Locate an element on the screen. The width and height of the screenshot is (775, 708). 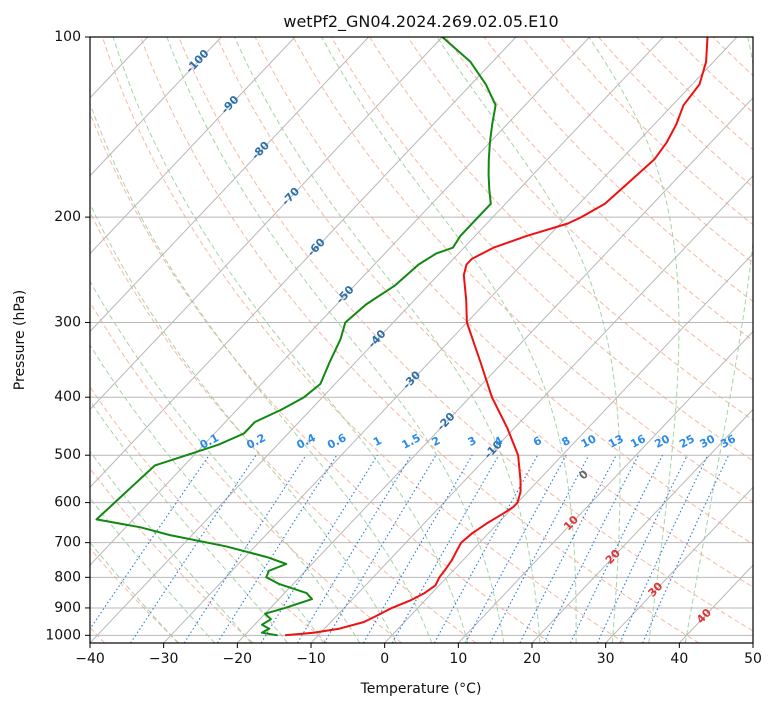
x-tick-label: 20 is located at coordinates (532, 659).